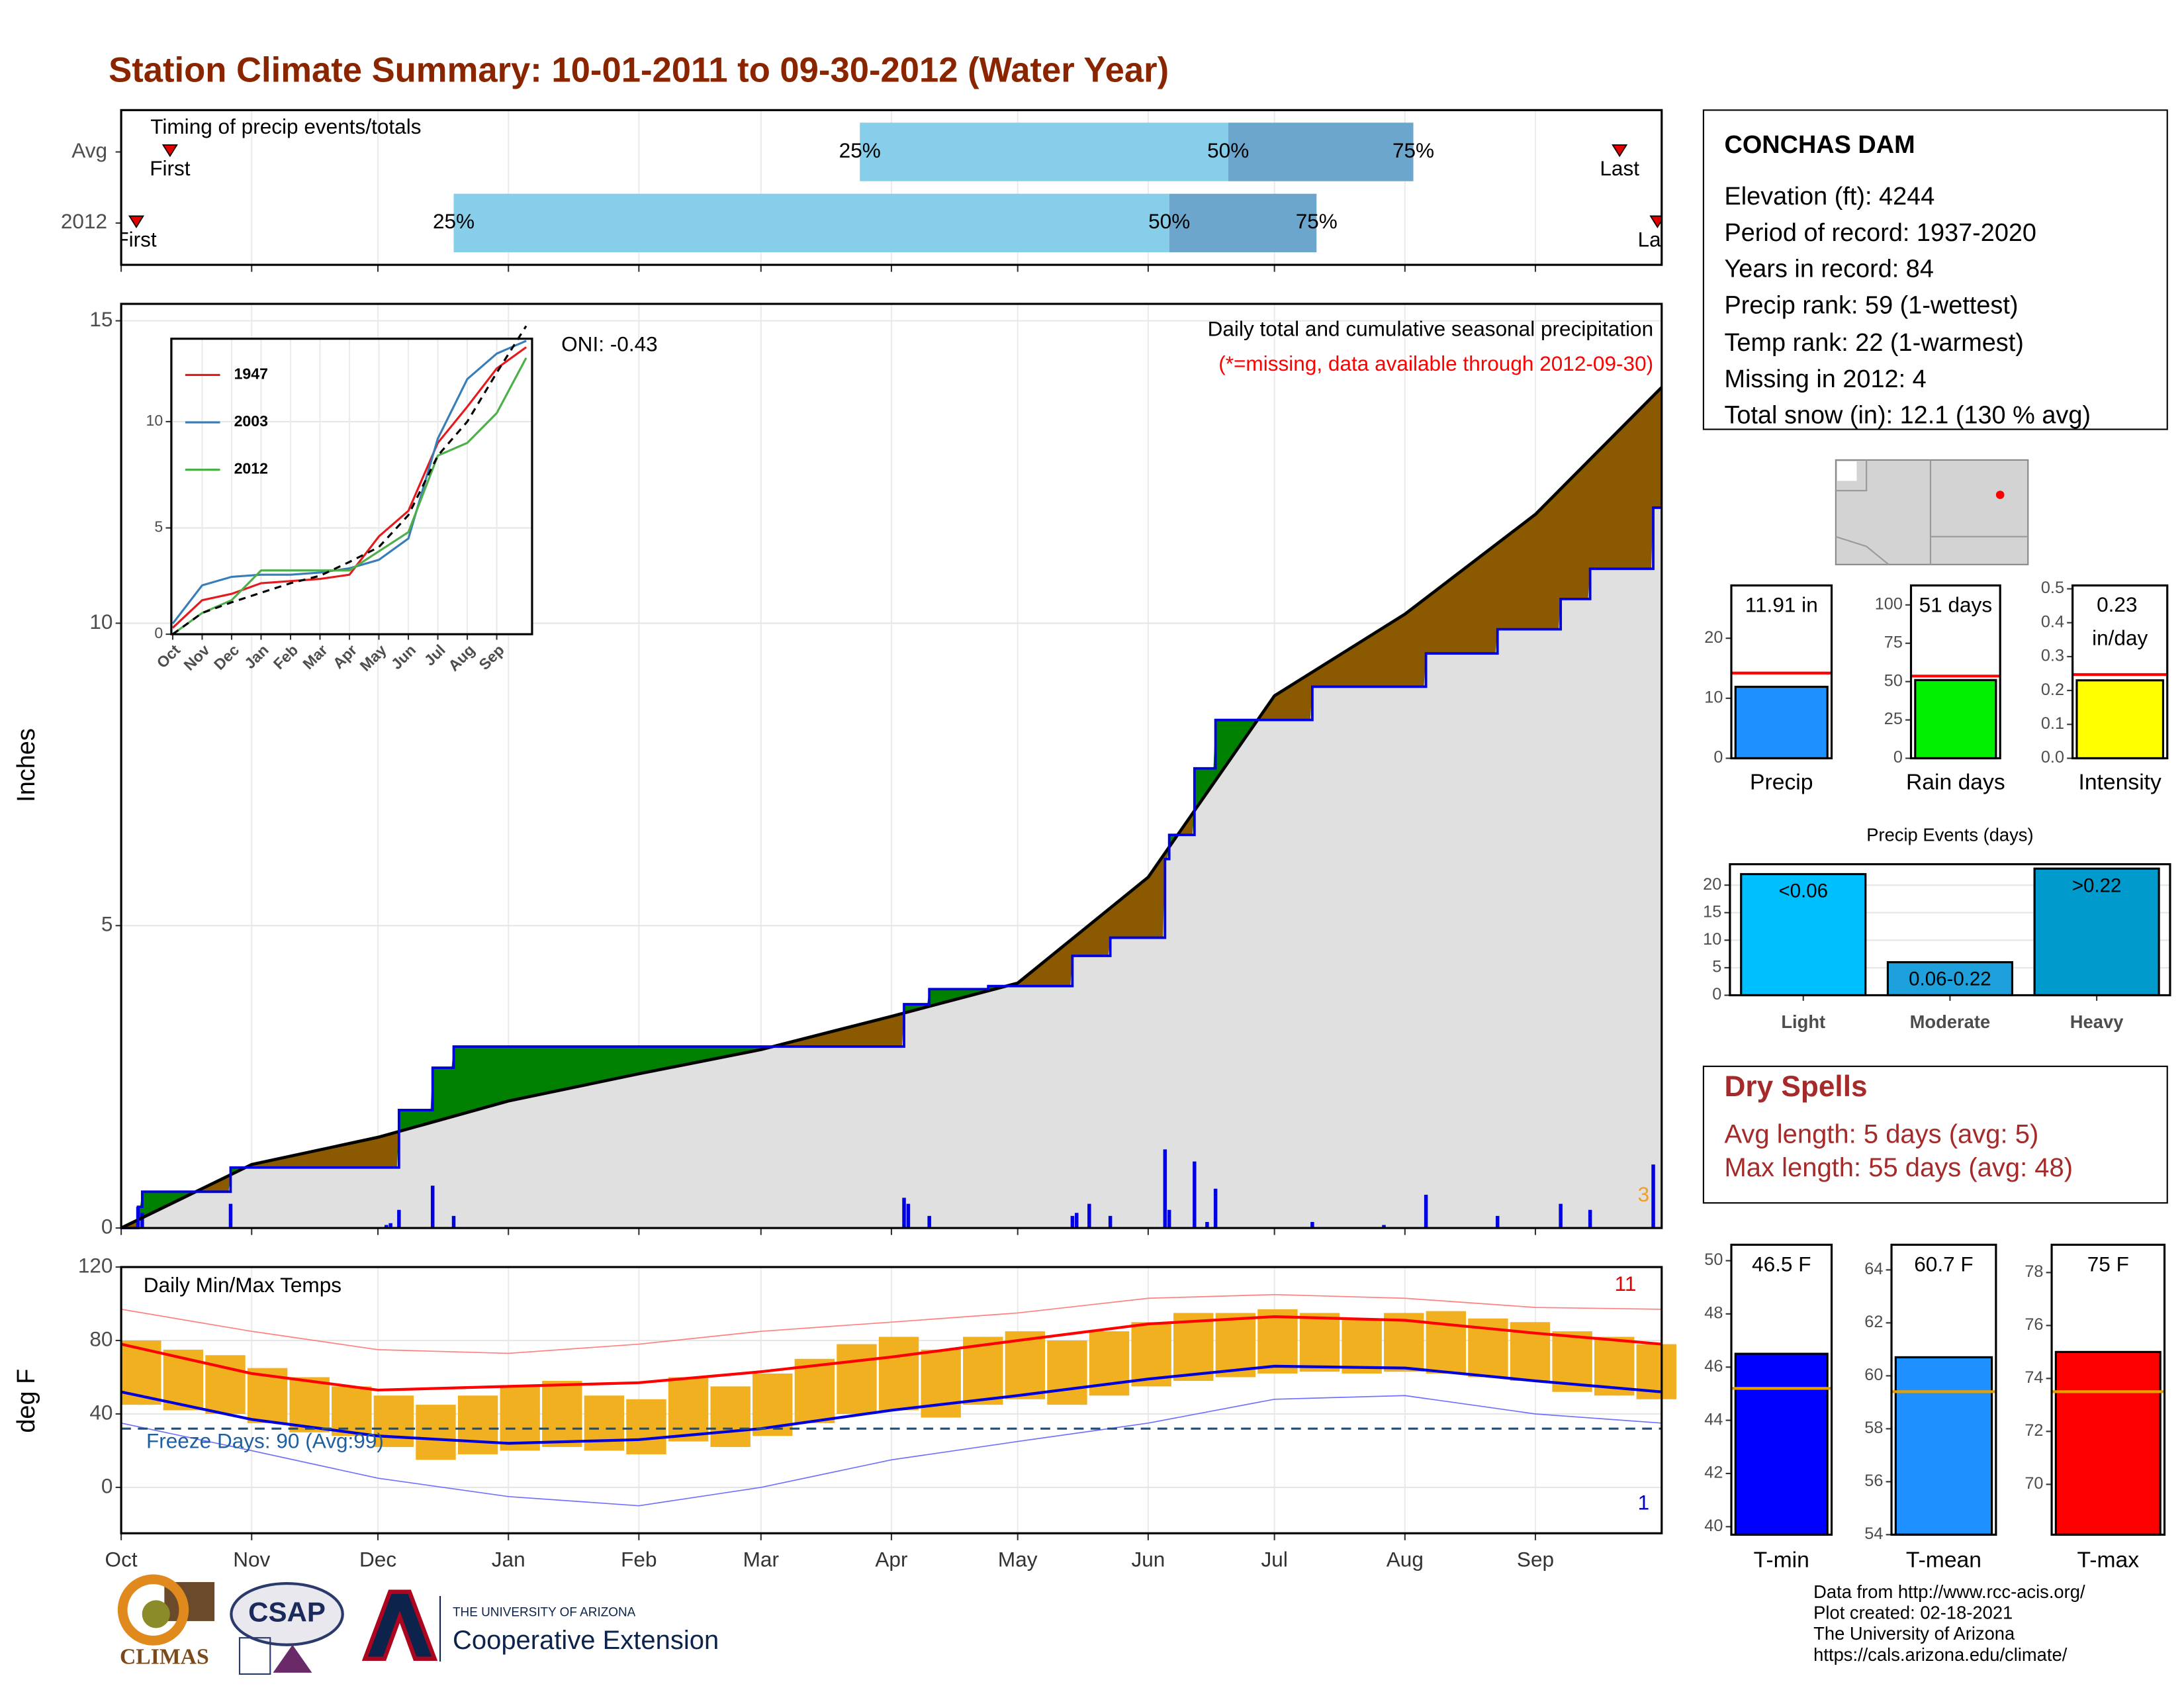 The width and height of the screenshot is (2184, 1688). Describe the element at coordinates (1932, 512) in the screenshot. I see `locator-map` at that location.